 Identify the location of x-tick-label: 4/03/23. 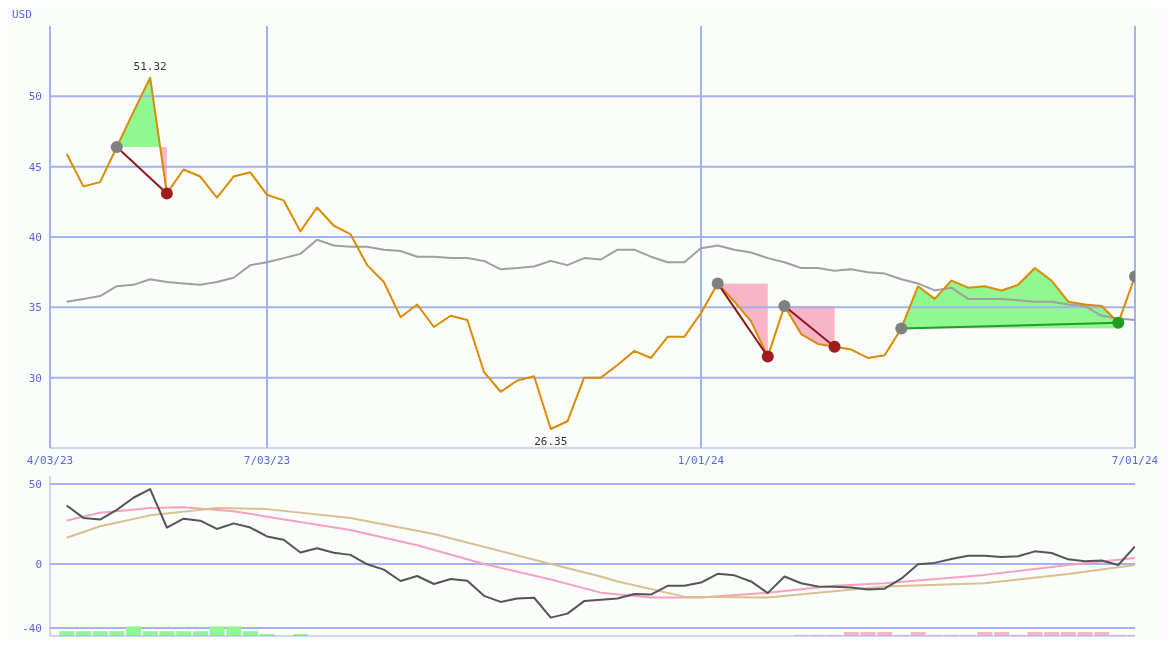
(50, 460).